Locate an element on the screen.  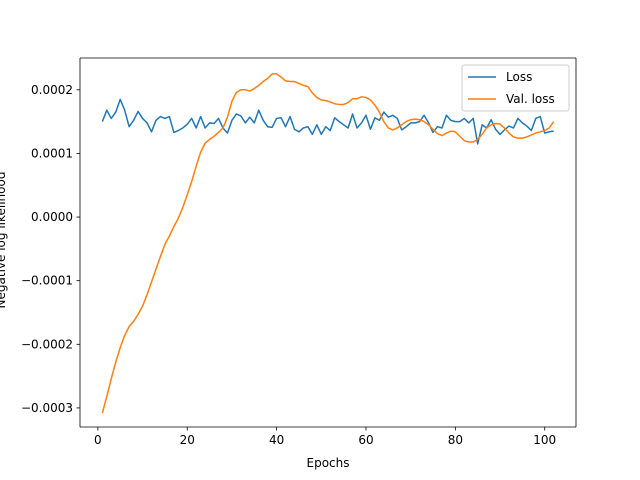
y-tick-label: 0.0001 is located at coordinates (52, 153).